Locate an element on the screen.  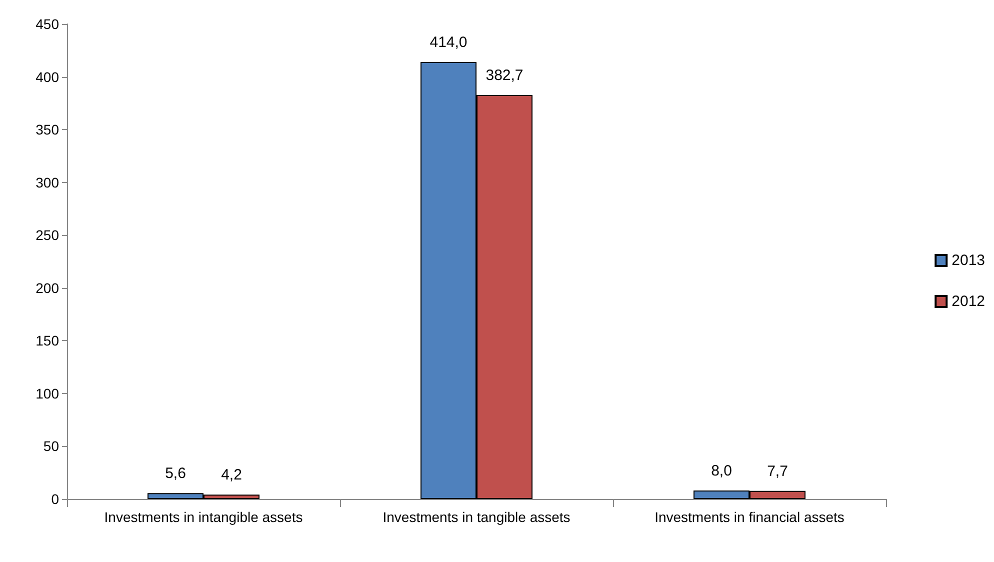
data-label: 5,6 is located at coordinates (175, 473).